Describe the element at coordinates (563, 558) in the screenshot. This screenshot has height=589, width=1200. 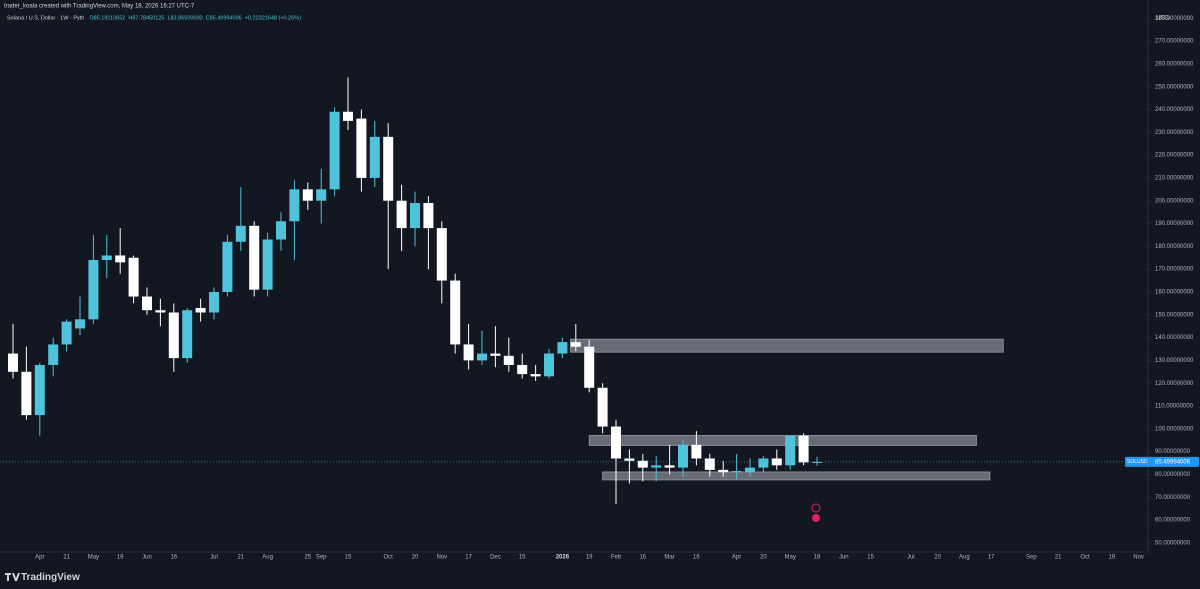
I see `x-tick-label: 2026` at that location.